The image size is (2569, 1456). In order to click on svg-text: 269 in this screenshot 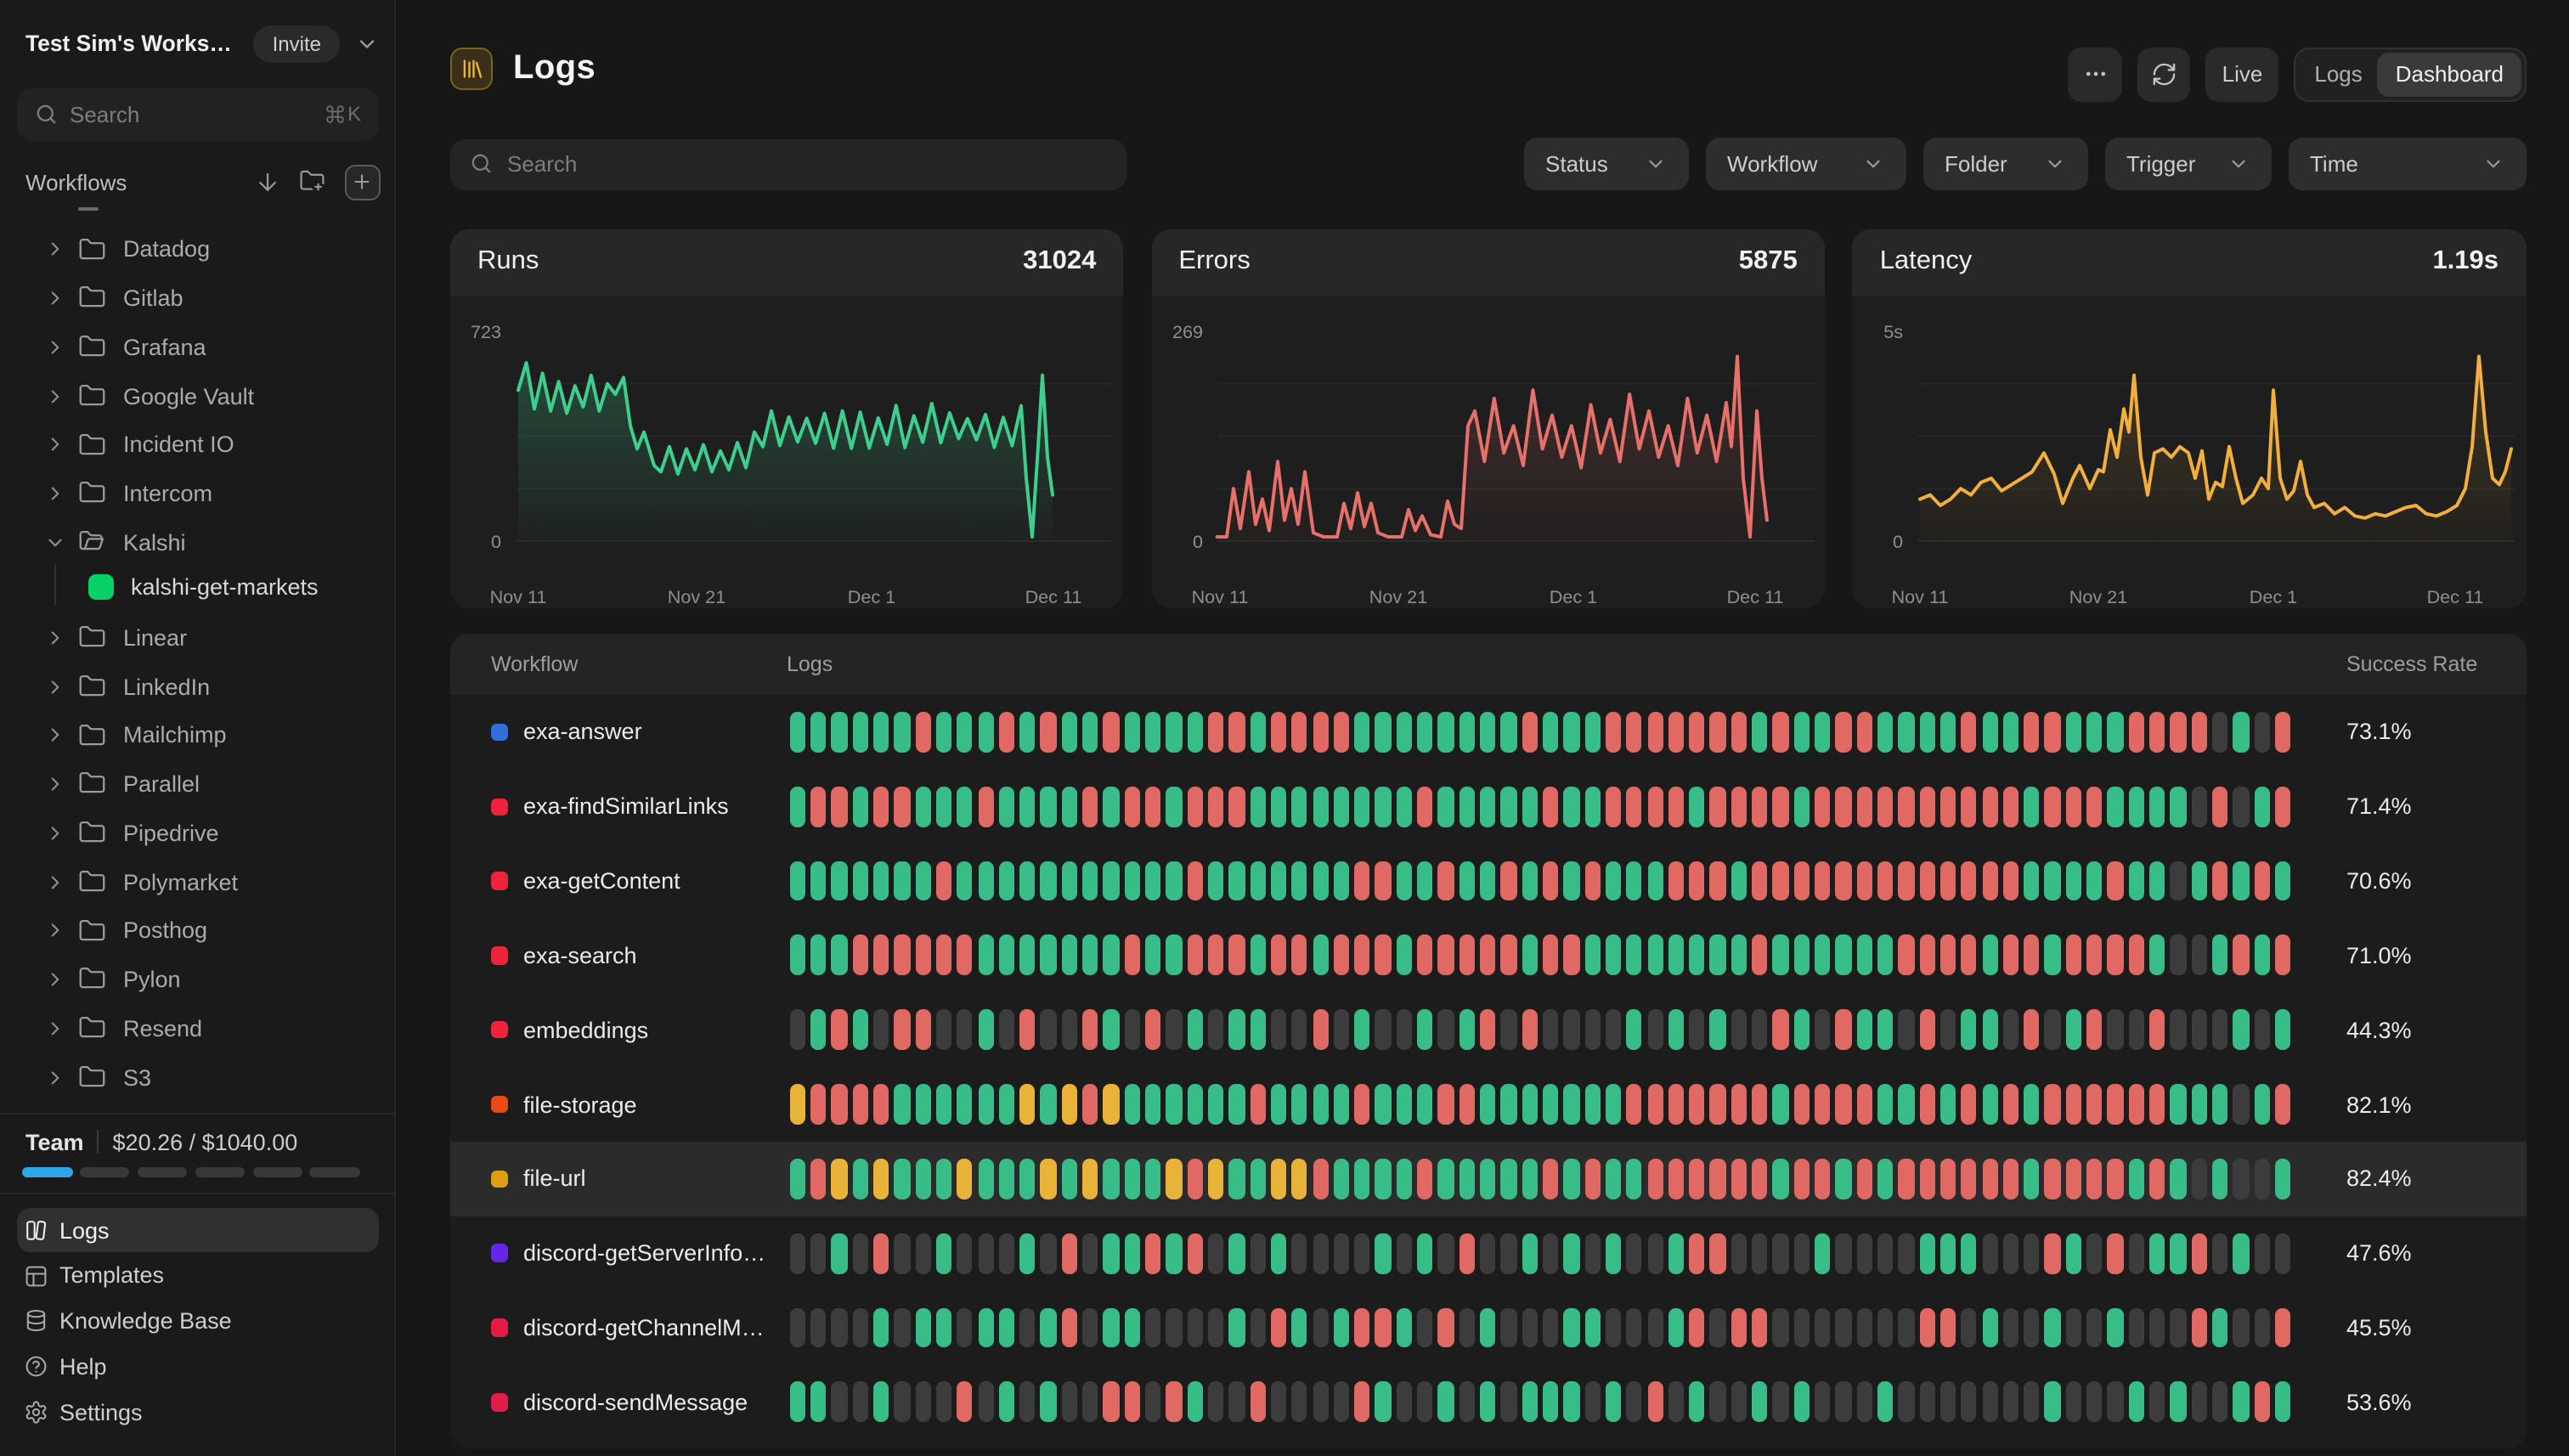, I will do `click(1187, 331)`.